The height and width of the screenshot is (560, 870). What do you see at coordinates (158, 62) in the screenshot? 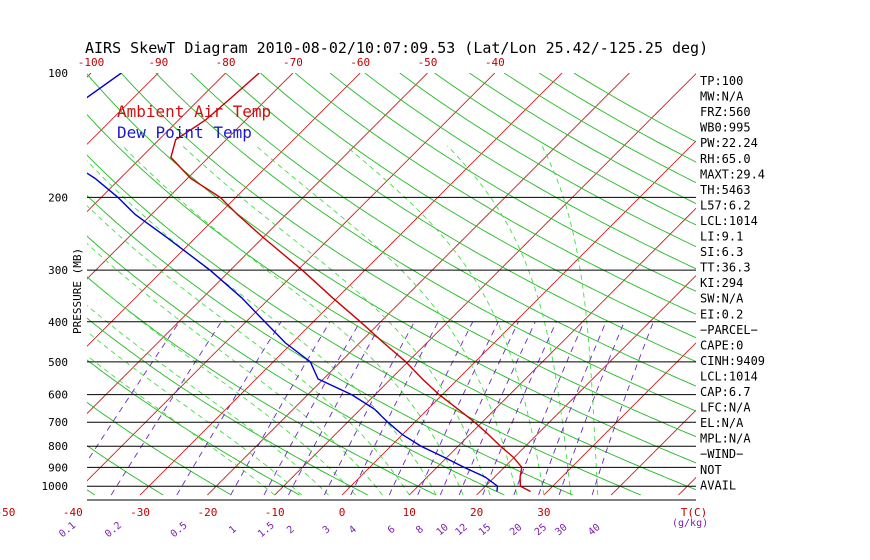
I see `top-tick-label: -90` at bounding box center [158, 62].